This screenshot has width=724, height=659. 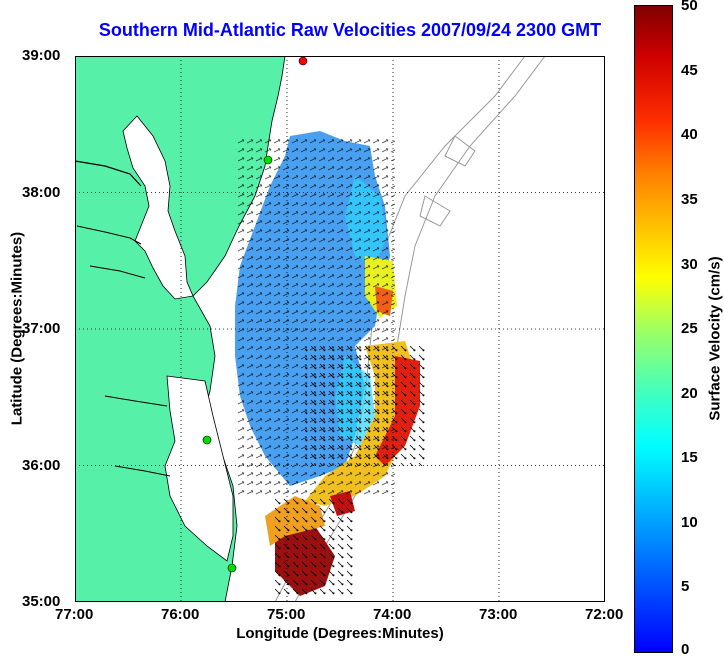 I want to click on colorbar-tick-label: 20, so click(x=689, y=393).